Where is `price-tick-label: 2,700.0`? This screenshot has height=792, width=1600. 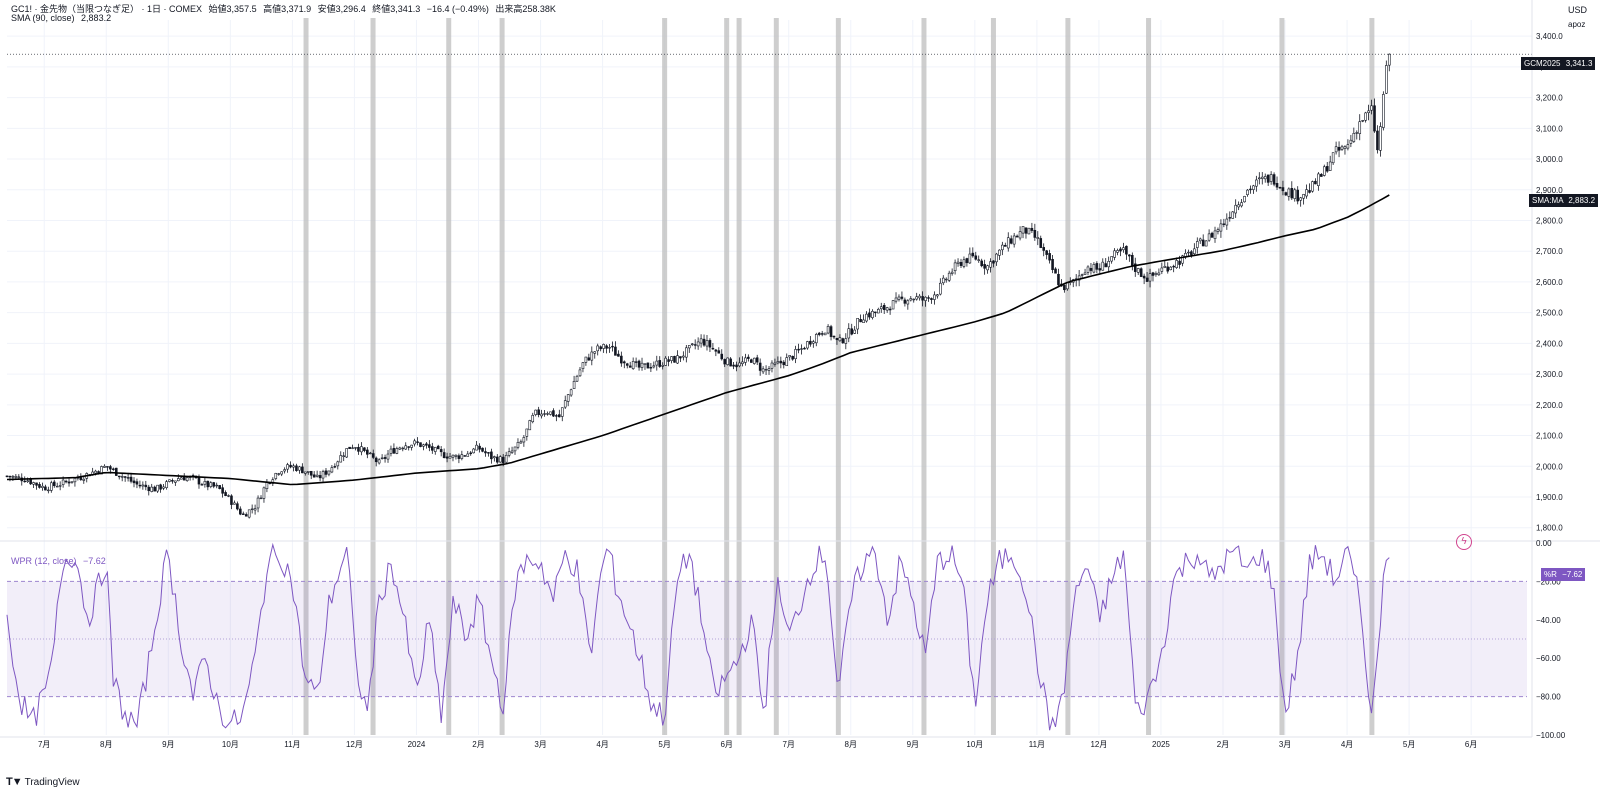 price-tick-label: 2,700.0 is located at coordinates (1549, 251).